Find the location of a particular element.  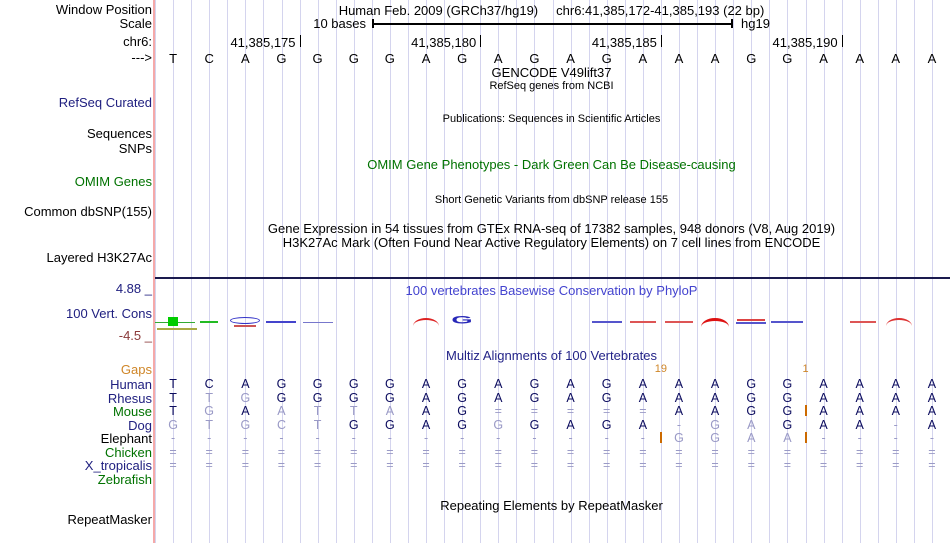

multiz-track-title: Multiz Alignments of 100 Vertebrates is located at coordinates (551, 355).